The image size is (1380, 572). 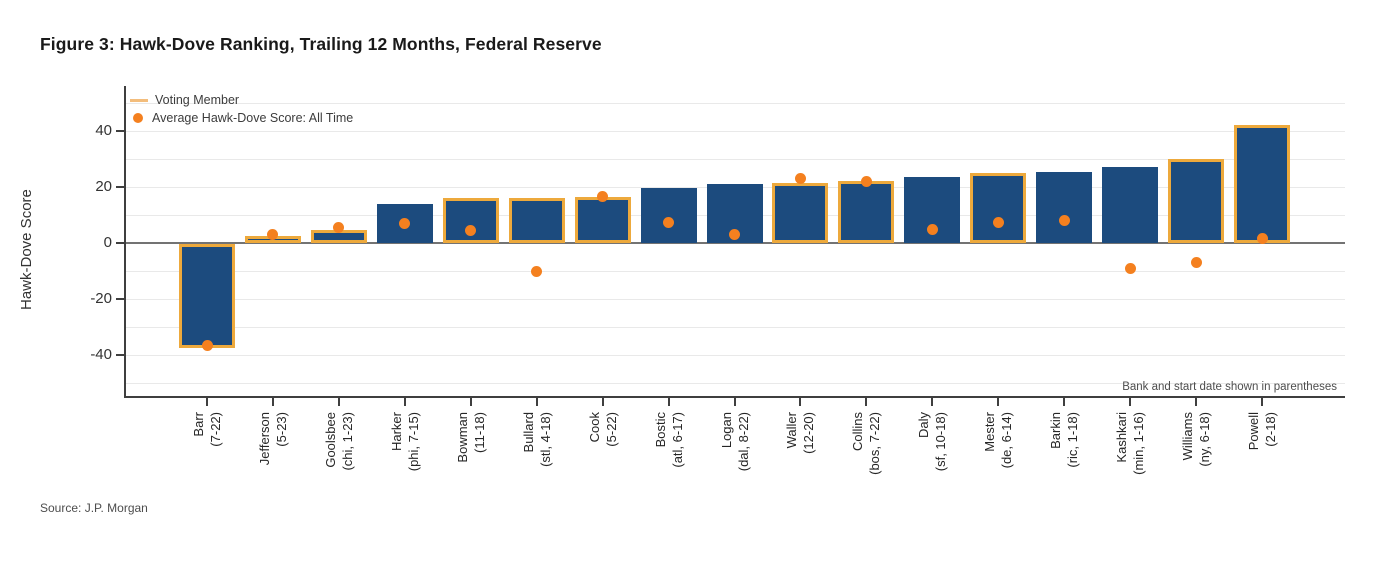 What do you see at coordinates (1196, 262) in the screenshot?
I see `avg-dot-williams` at bounding box center [1196, 262].